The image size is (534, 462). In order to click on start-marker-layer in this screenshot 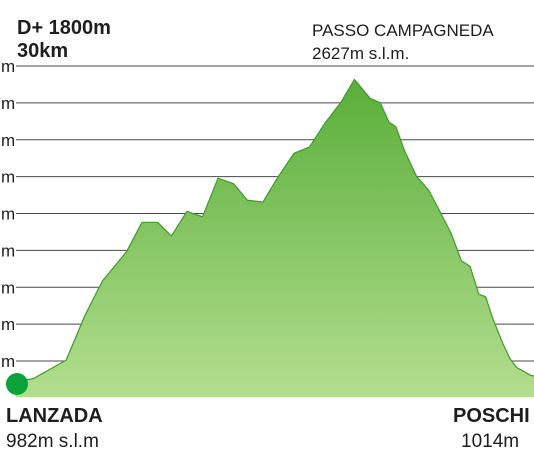, I will do `click(17, 384)`.